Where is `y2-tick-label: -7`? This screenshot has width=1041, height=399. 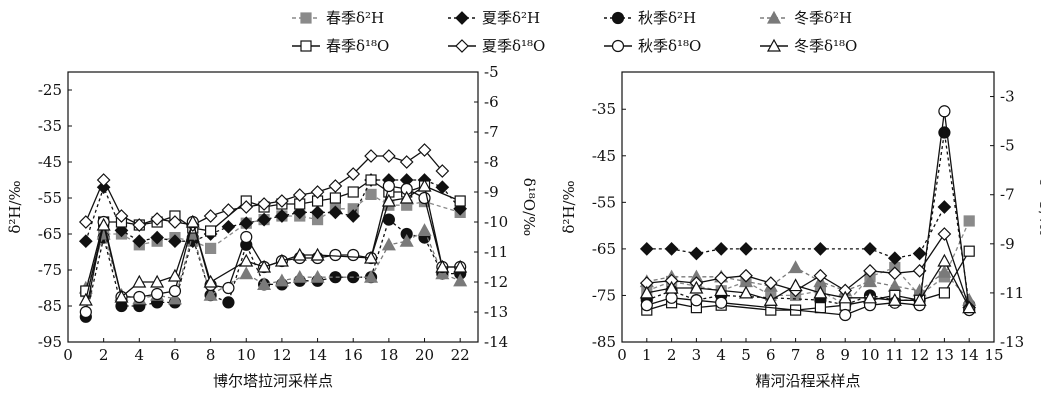
y2-tick-label: -7 is located at coordinates (1007, 195).